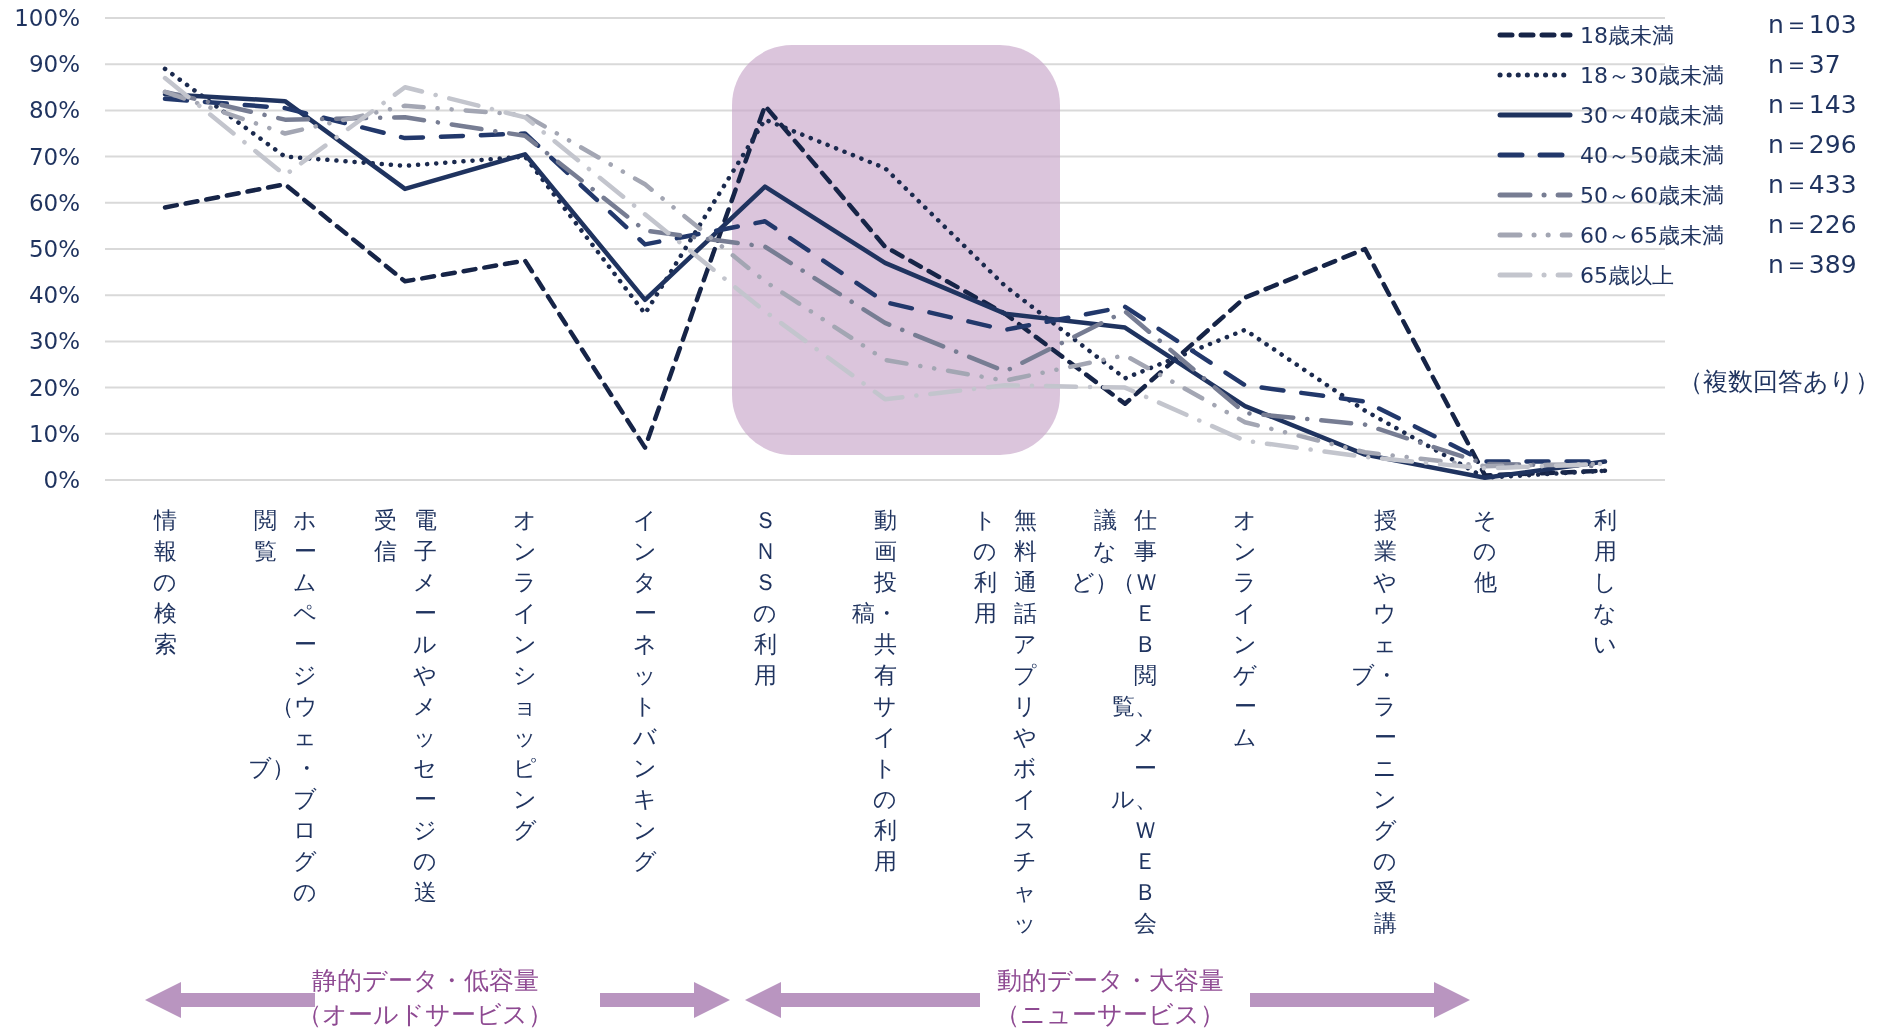 This screenshot has width=1889, height=1030. What do you see at coordinates (425, 1014) in the screenshot?
I see `text: （オールドサービス）` at bounding box center [425, 1014].